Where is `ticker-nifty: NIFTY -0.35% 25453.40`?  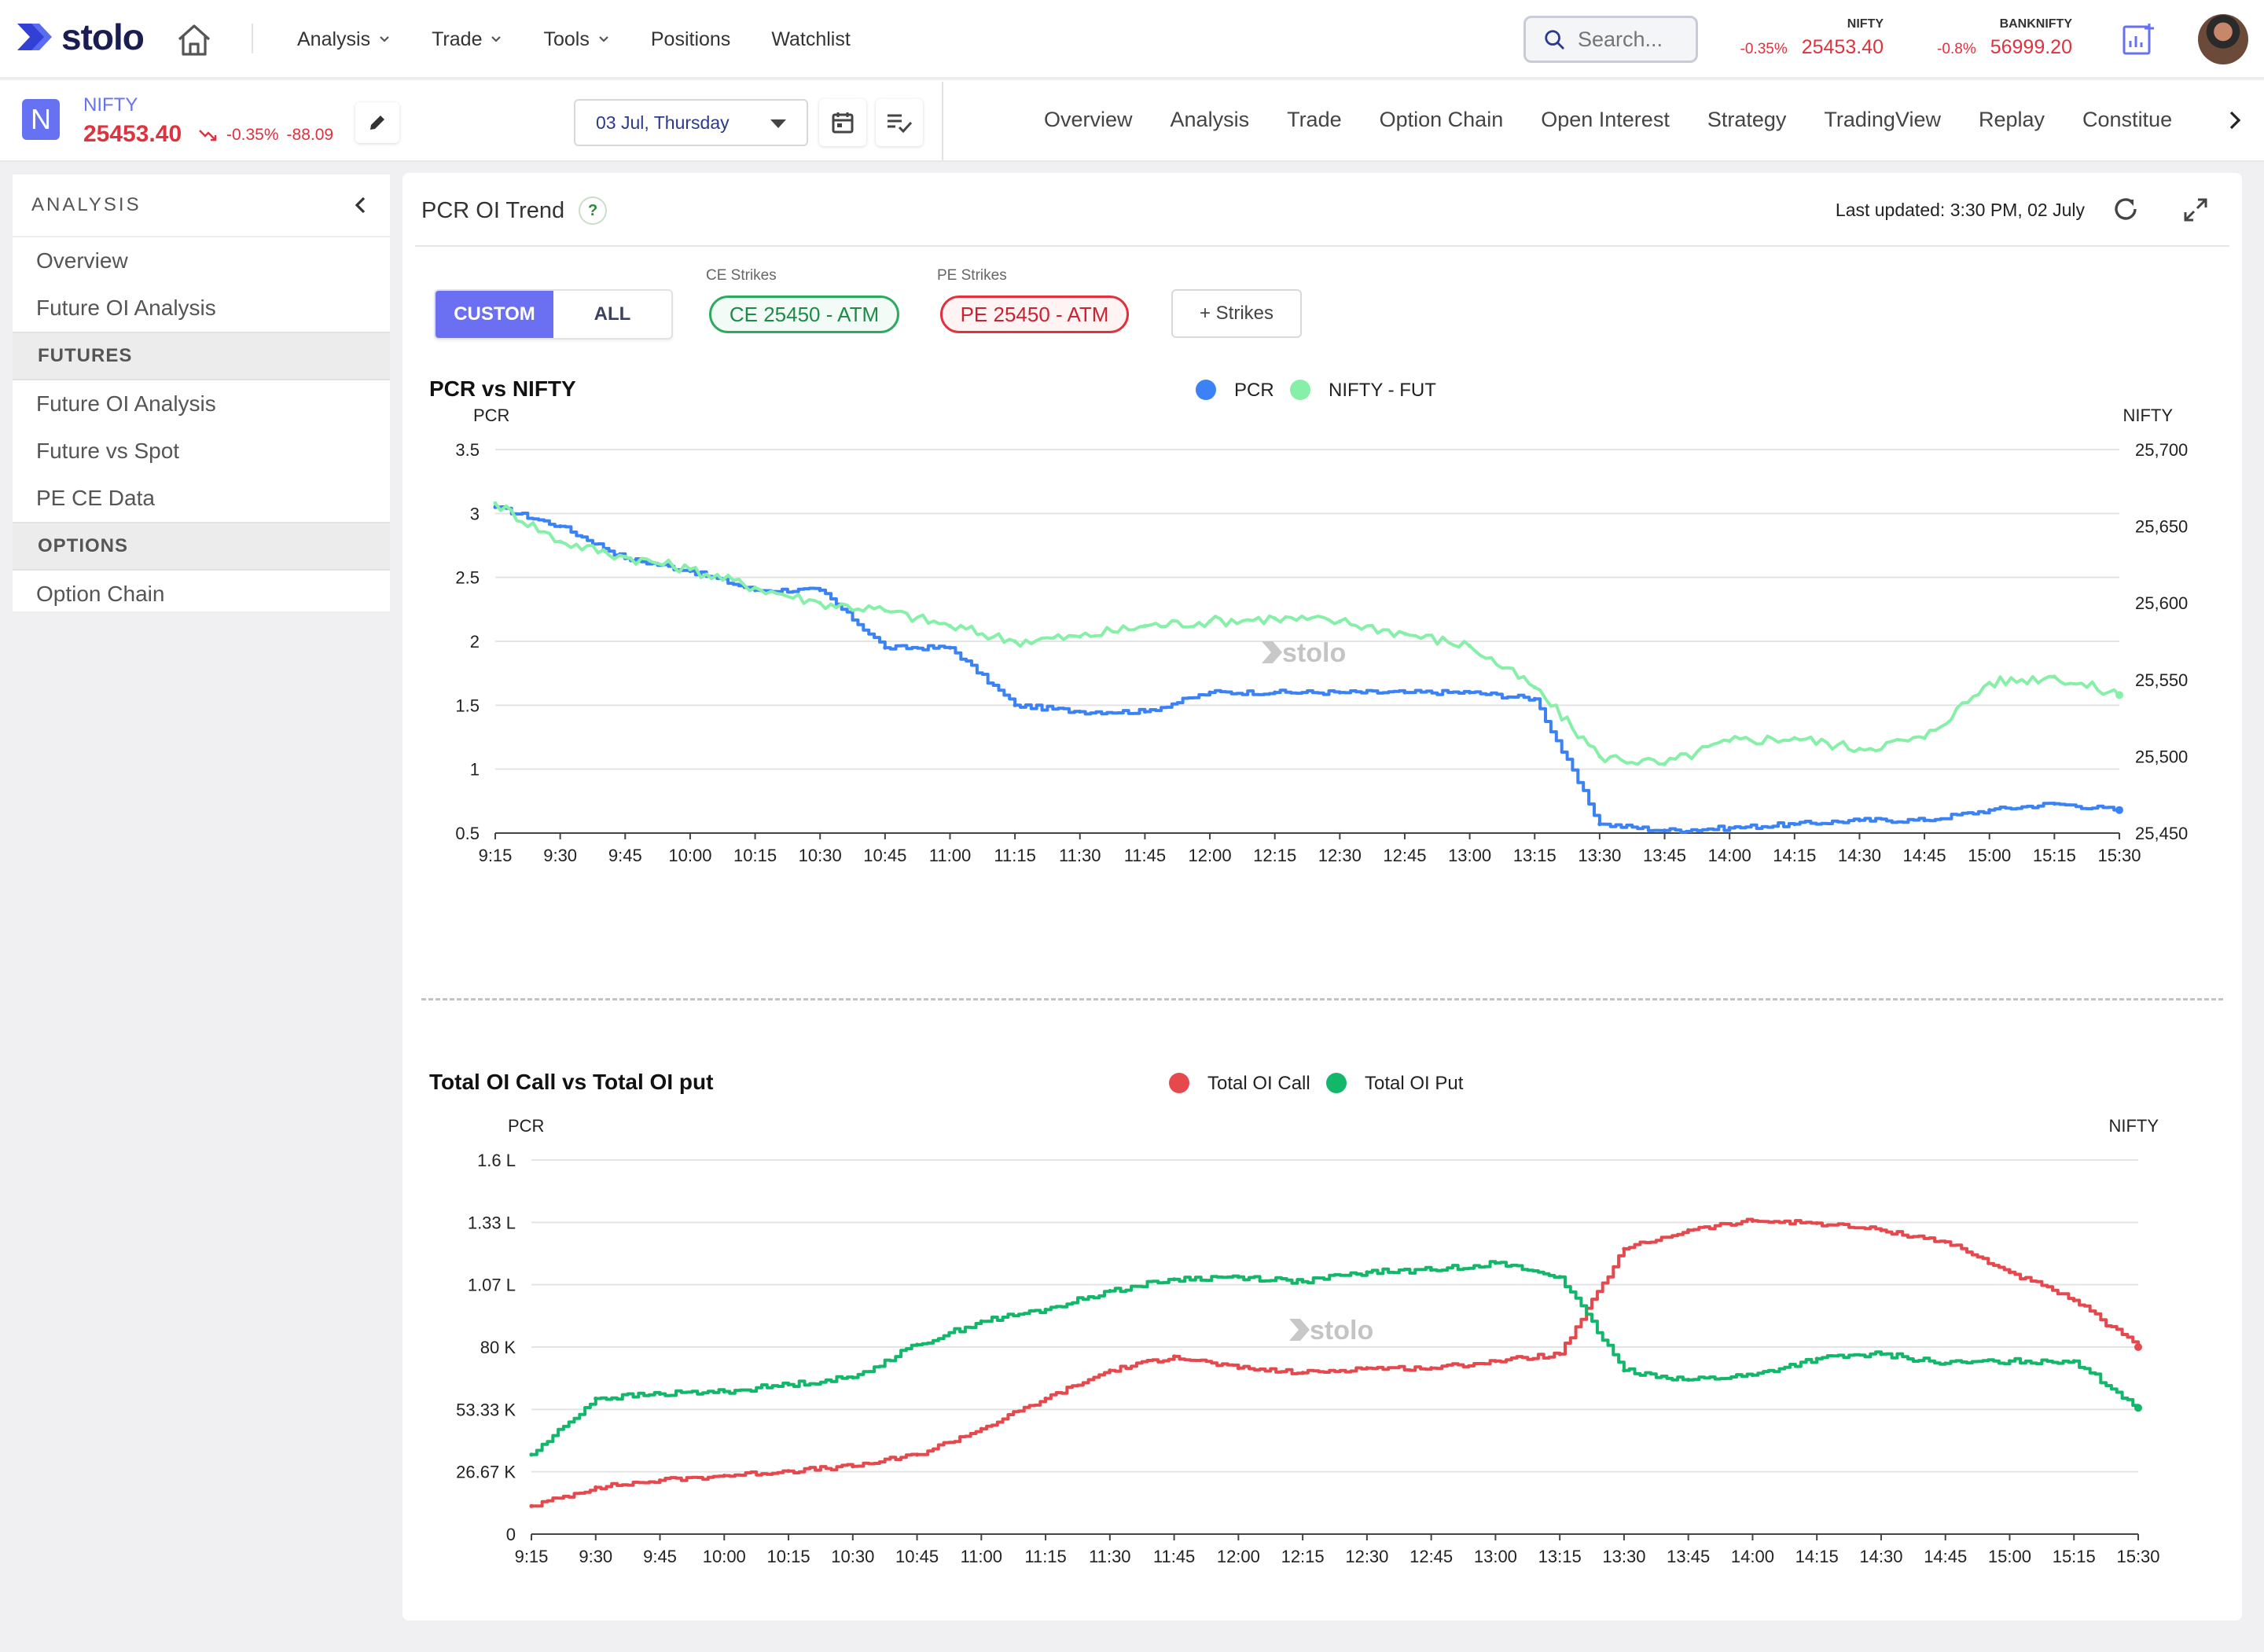
ticker-nifty: NIFTY -0.35% 25453.40 is located at coordinates (1805, 38).